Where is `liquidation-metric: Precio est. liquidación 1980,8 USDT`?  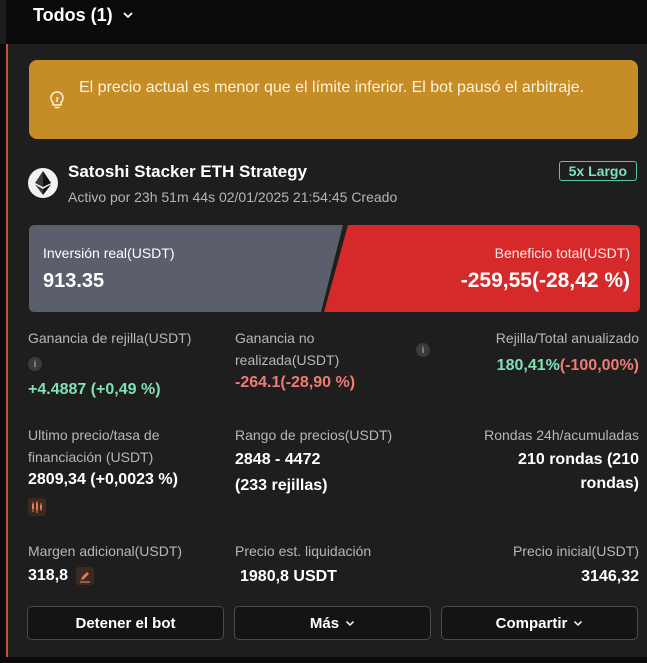 liquidation-metric: Precio est. liquidación 1980,8 USDT is located at coordinates (335, 564).